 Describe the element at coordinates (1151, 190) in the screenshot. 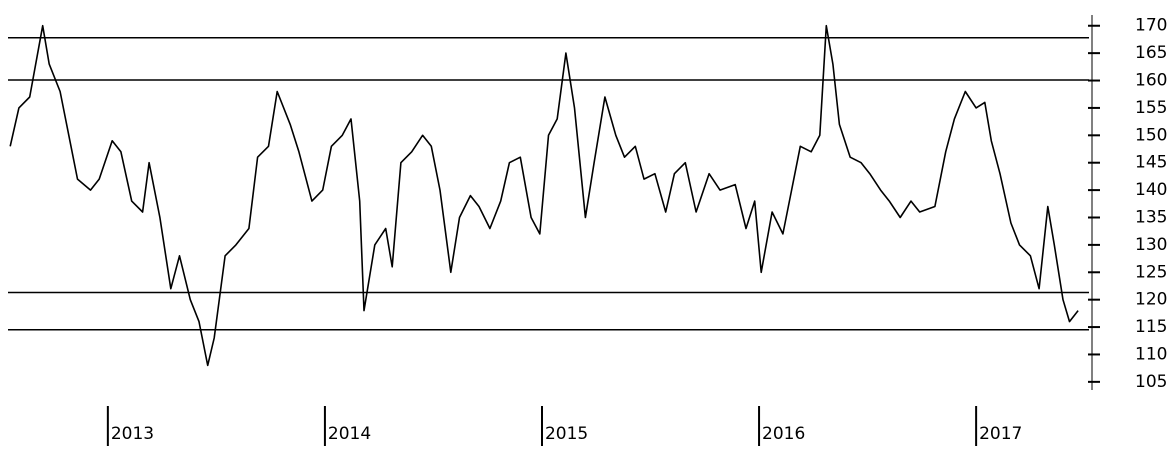

I see `y-tick-label: 140` at that location.